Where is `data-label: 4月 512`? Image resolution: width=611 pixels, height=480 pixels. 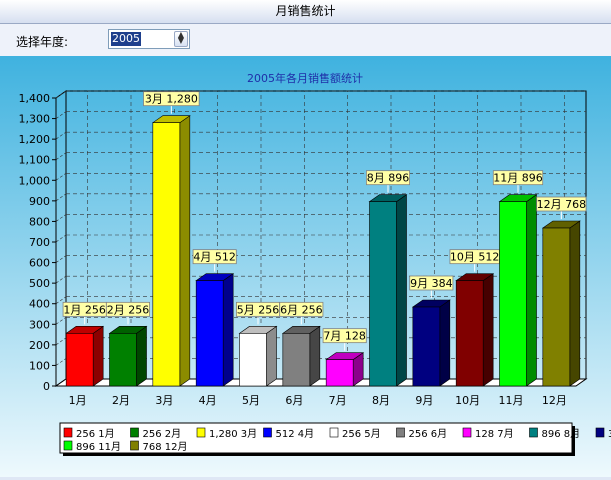
data-label: 4月 512 is located at coordinates (214, 257).